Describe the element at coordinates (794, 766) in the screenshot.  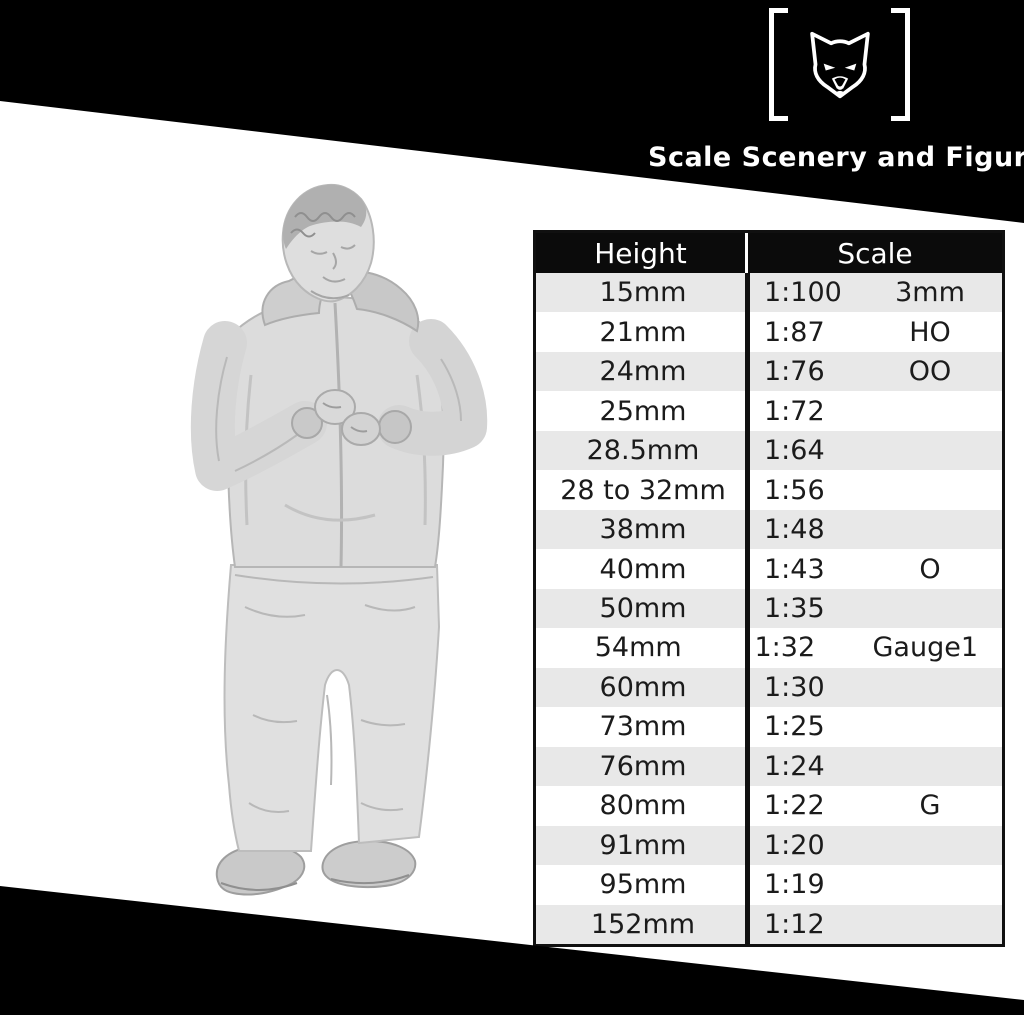
I see `scale-ratio: 1:24` at that location.